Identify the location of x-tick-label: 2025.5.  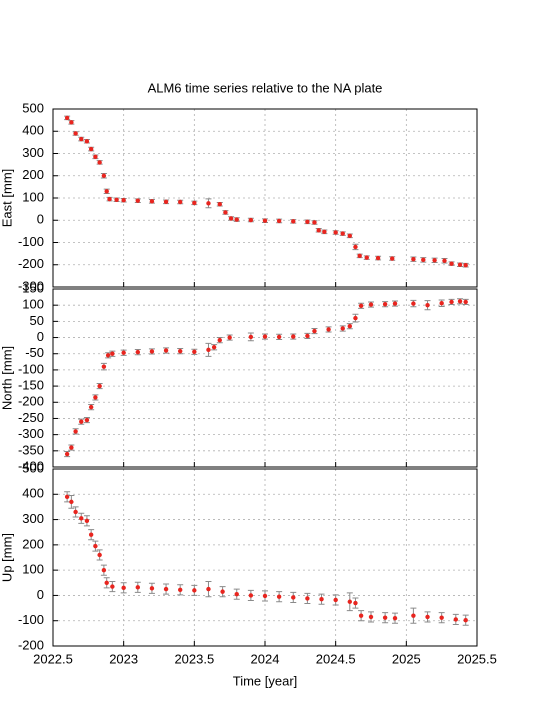
(477, 658).